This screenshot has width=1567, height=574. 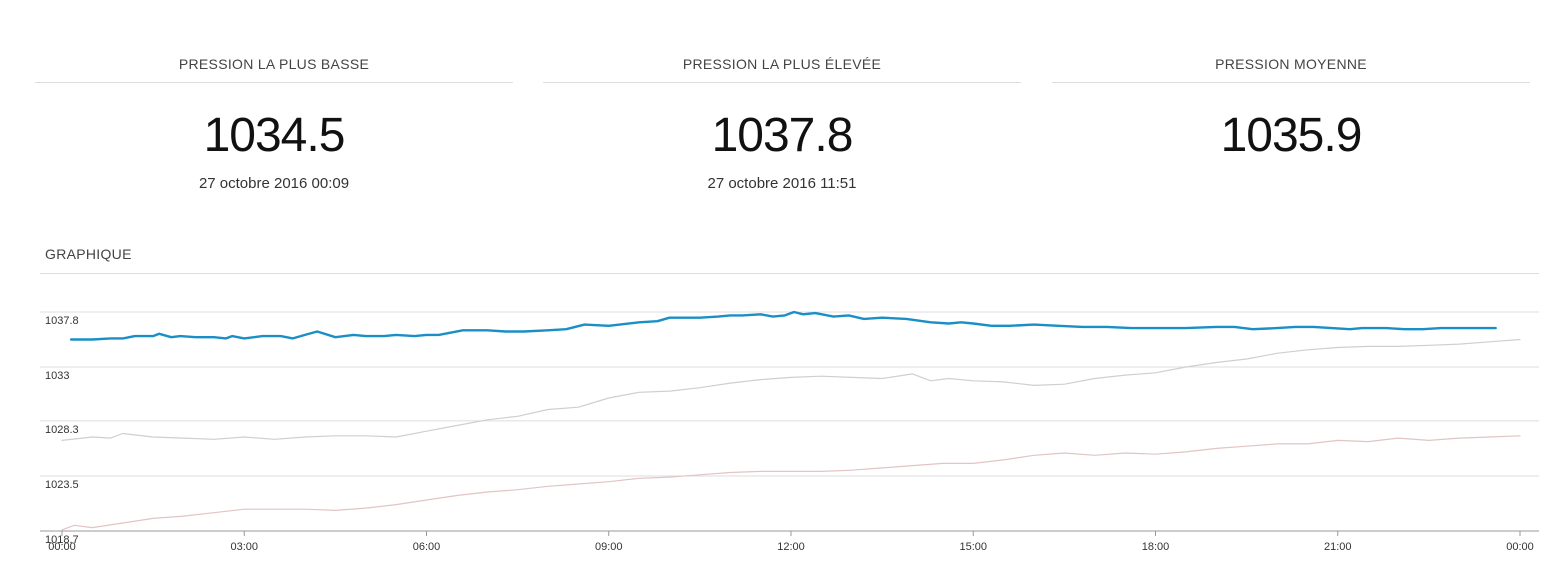 I want to click on stat-highest-title: PRESSION LA PLUS ÉLEVÉE, so click(x=782, y=64).